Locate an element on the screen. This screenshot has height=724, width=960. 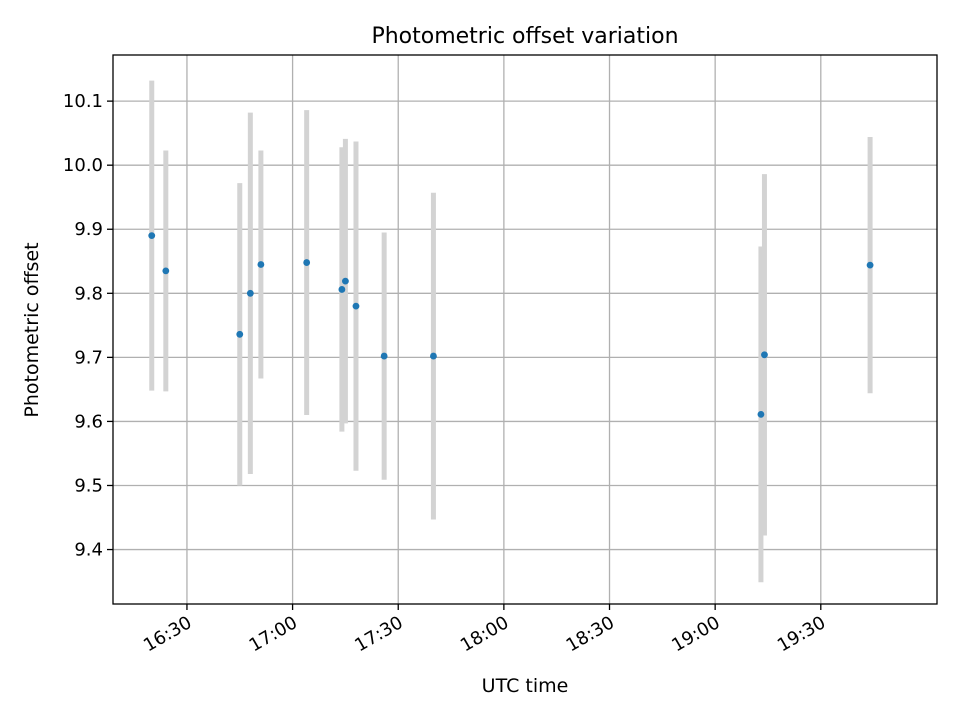
y-tick-label: 9.5 is located at coordinates (88, 485).